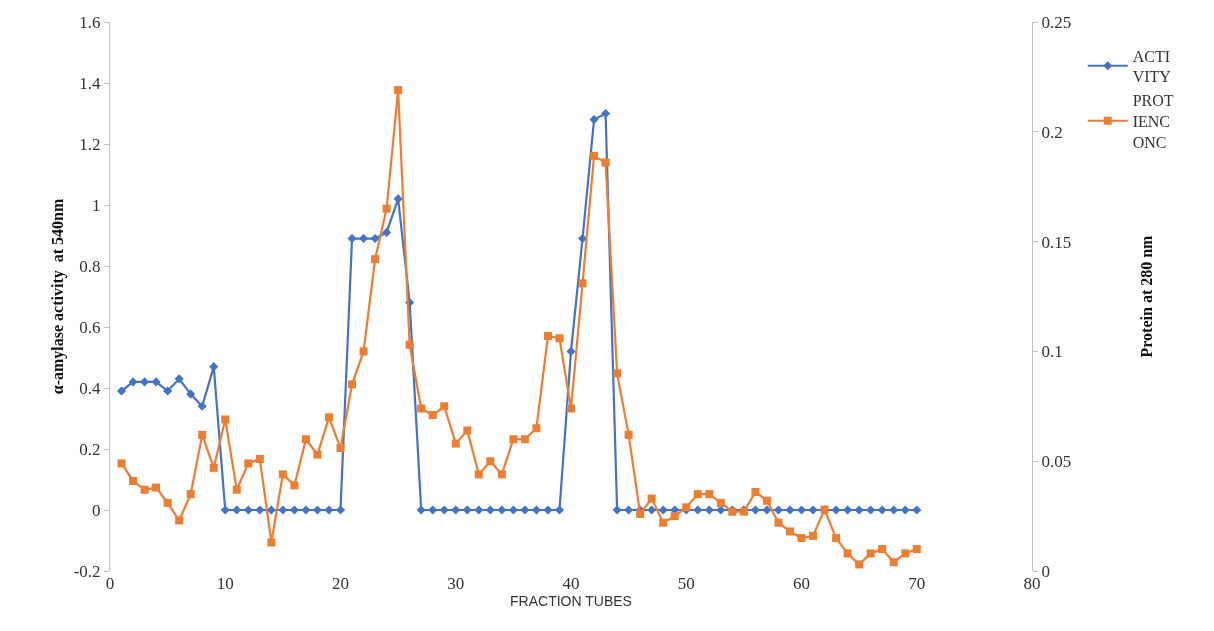 Image resolution: width=1214 pixels, height=631 pixels. I want to click on y-tick-label: 0.8, so click(90, 266).